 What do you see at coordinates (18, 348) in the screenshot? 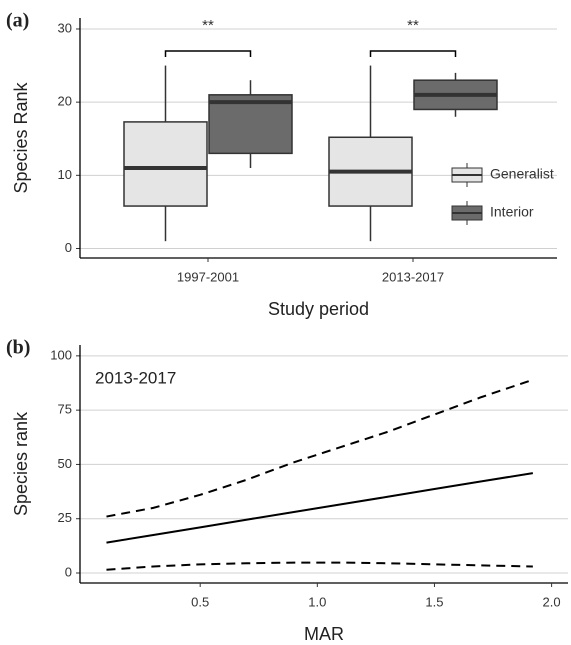
I see `panel-label: (b)` at bounding box center [18, 348].